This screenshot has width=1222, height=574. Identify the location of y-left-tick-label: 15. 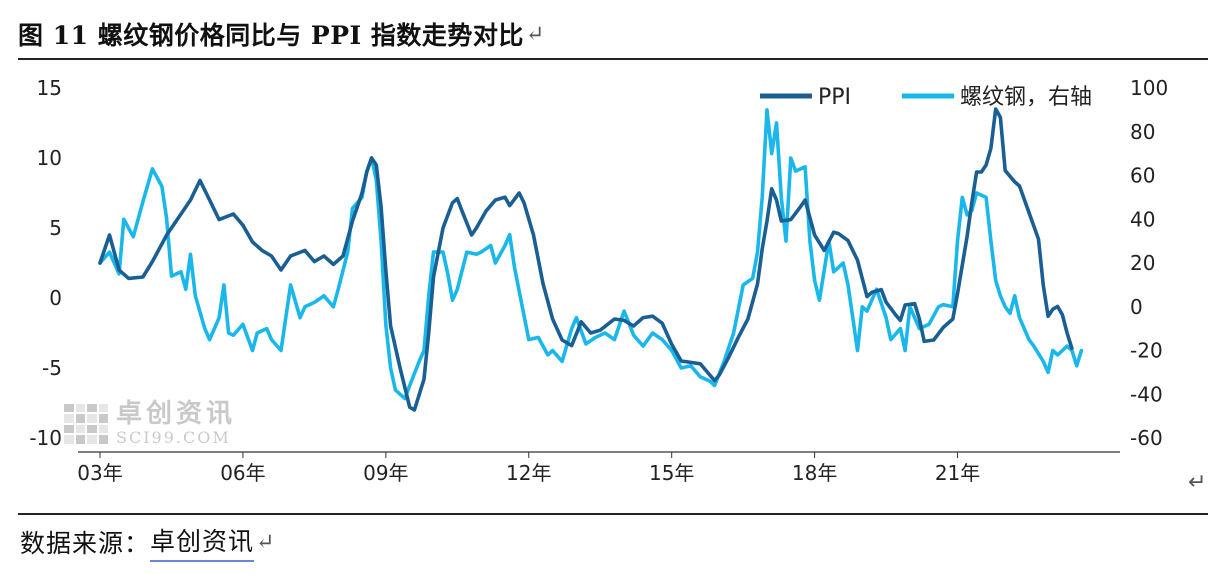
(49, 88).